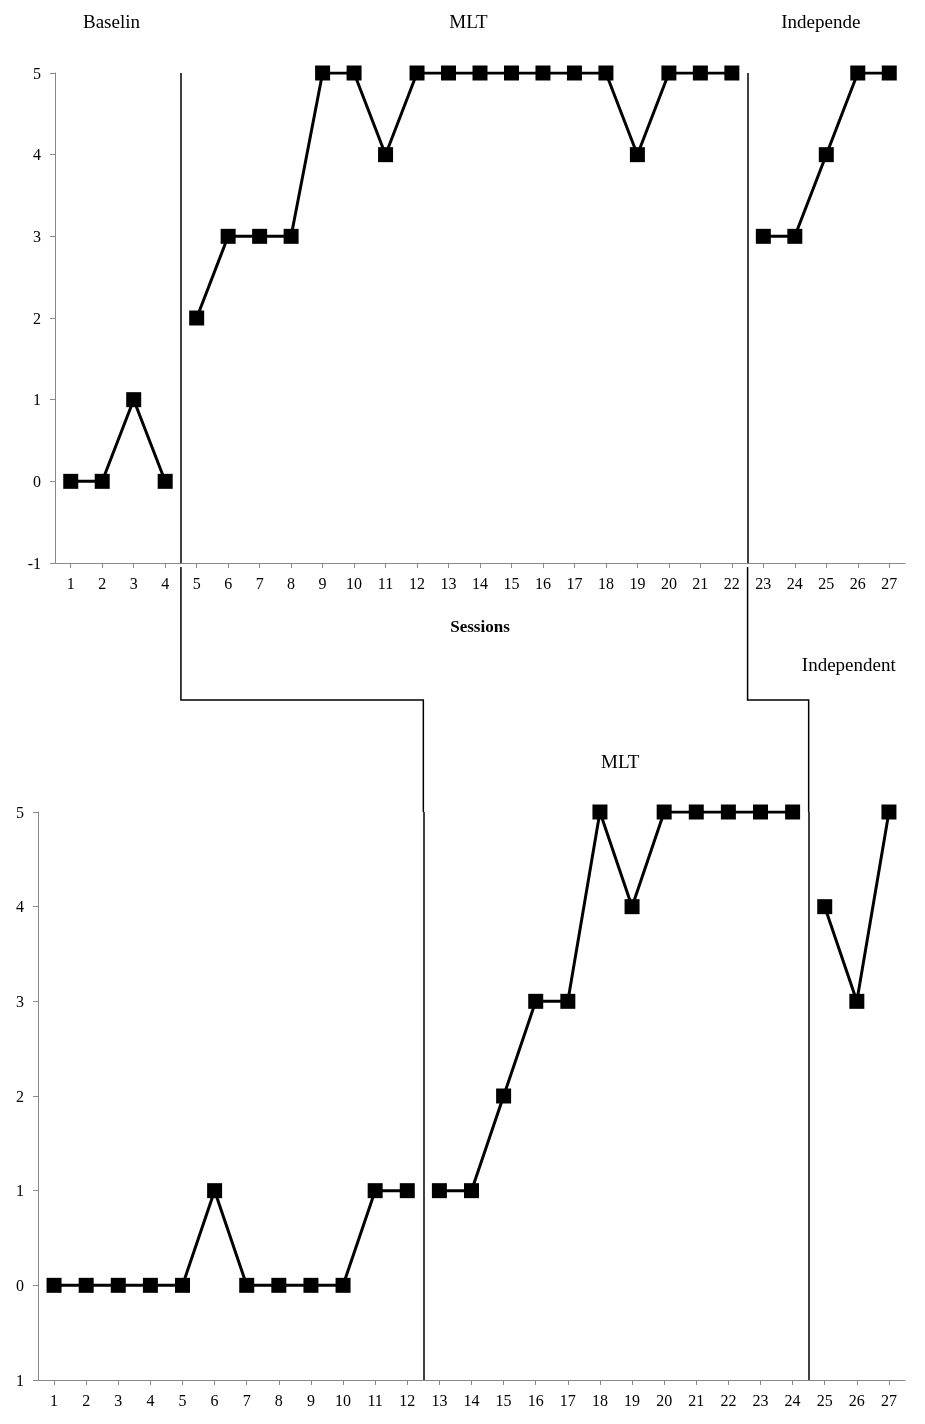 This screenshot has height=1424, width=925. What do you see at coordinates (34, 563) in the screenshot?
I see `y-tick-label: -1` at bounding box center [34, 563].